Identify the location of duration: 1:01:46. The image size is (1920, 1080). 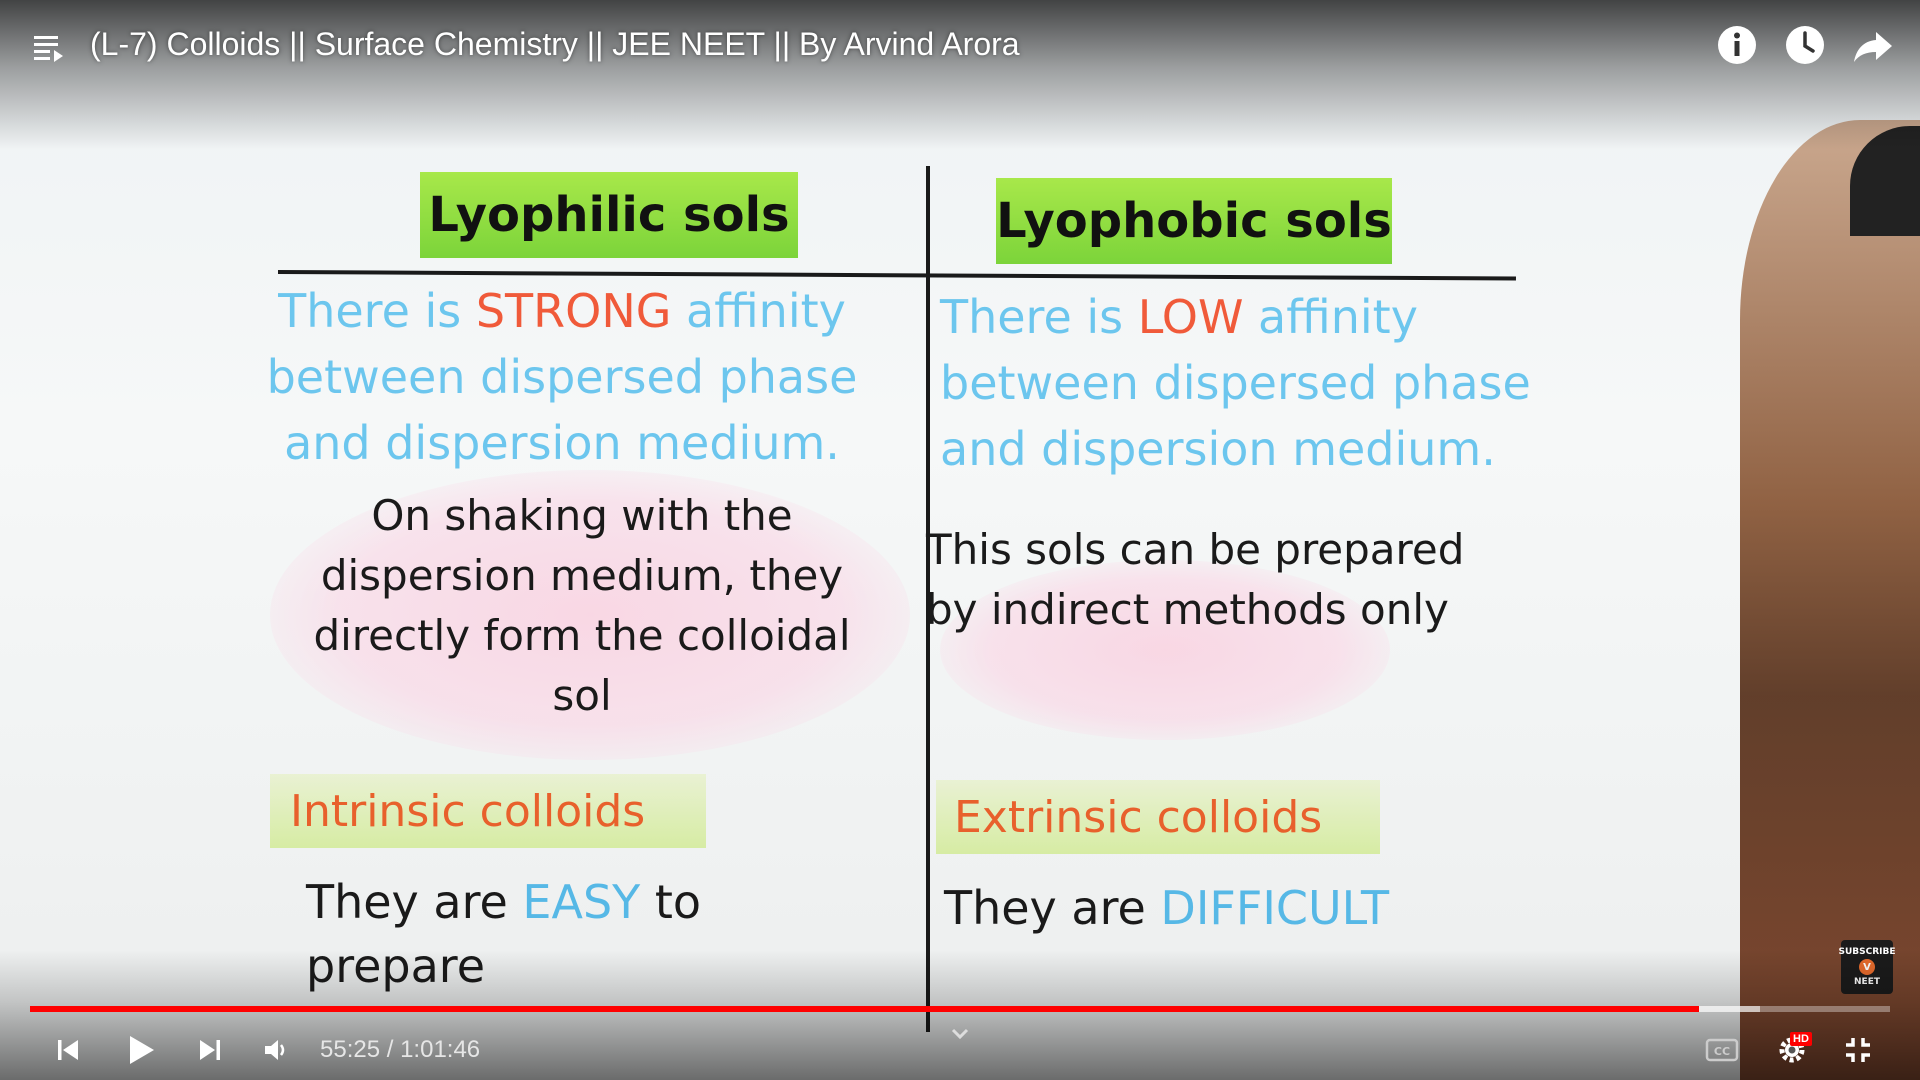
(440, 1049).